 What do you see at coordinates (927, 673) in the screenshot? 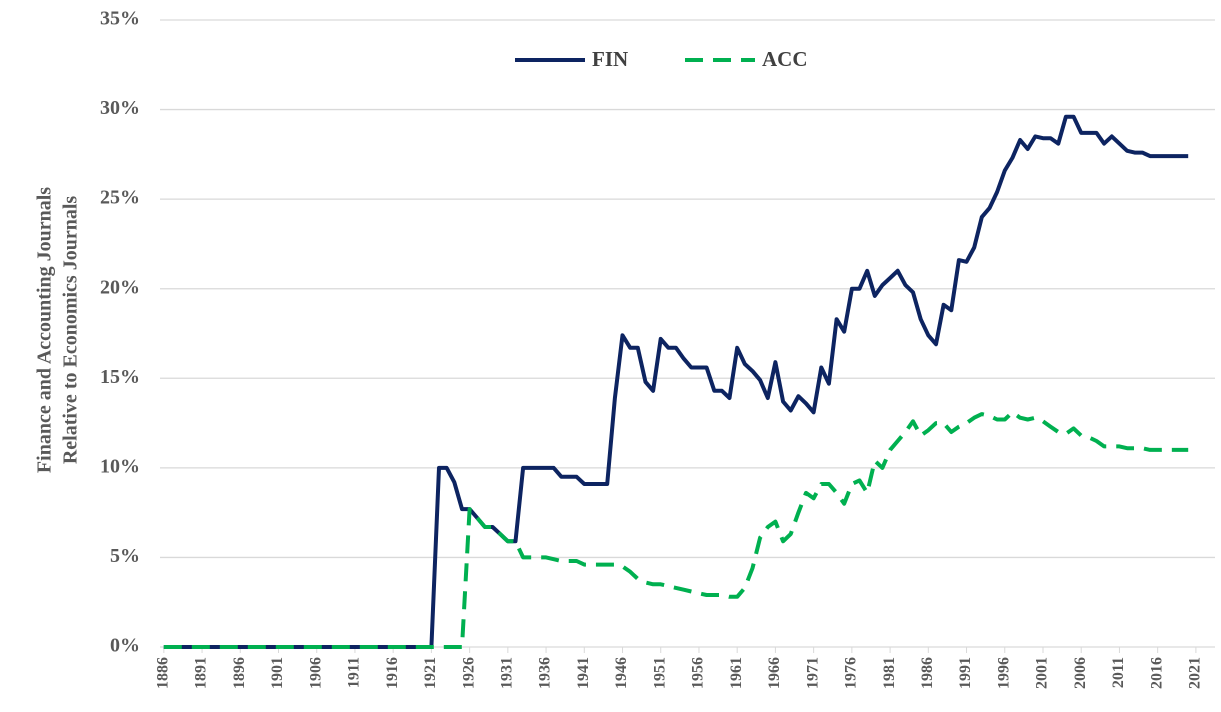
I see `x-tick-label: 1986` at bounding box center [927, 673].